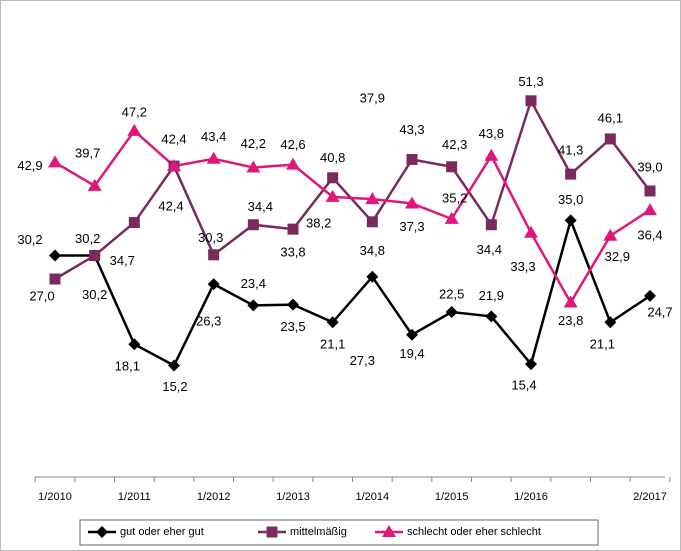 This screenshot has width=681, height=551. Describe the element at coordinates (610, 117) in the screenshot. I see `data-label: 46,1` at that location.